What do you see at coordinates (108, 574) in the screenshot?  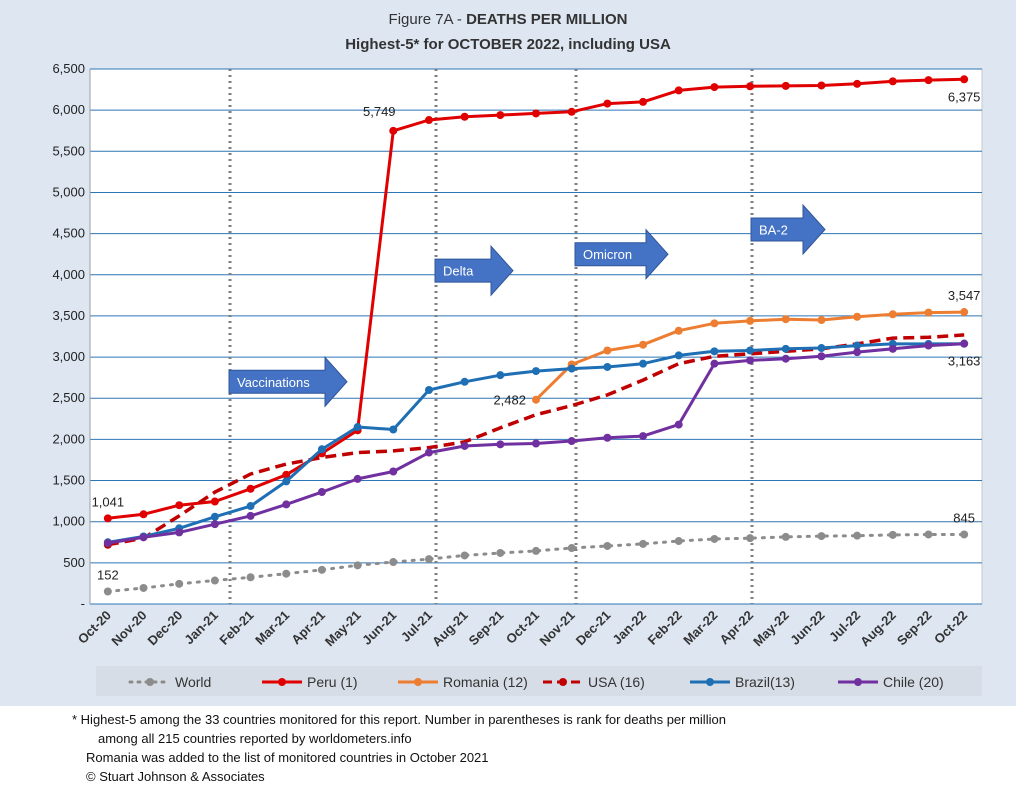 I see `data-label: 152` at bounding box center [108, 574].